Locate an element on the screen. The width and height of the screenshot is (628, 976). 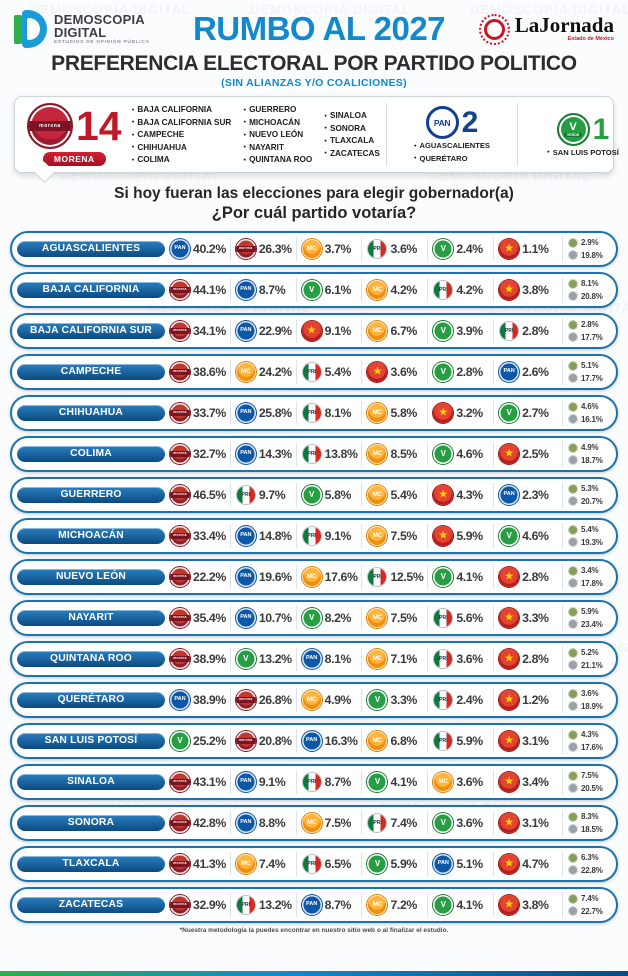
party-result: ★ 3.1% is located at coordinates (526, 823).